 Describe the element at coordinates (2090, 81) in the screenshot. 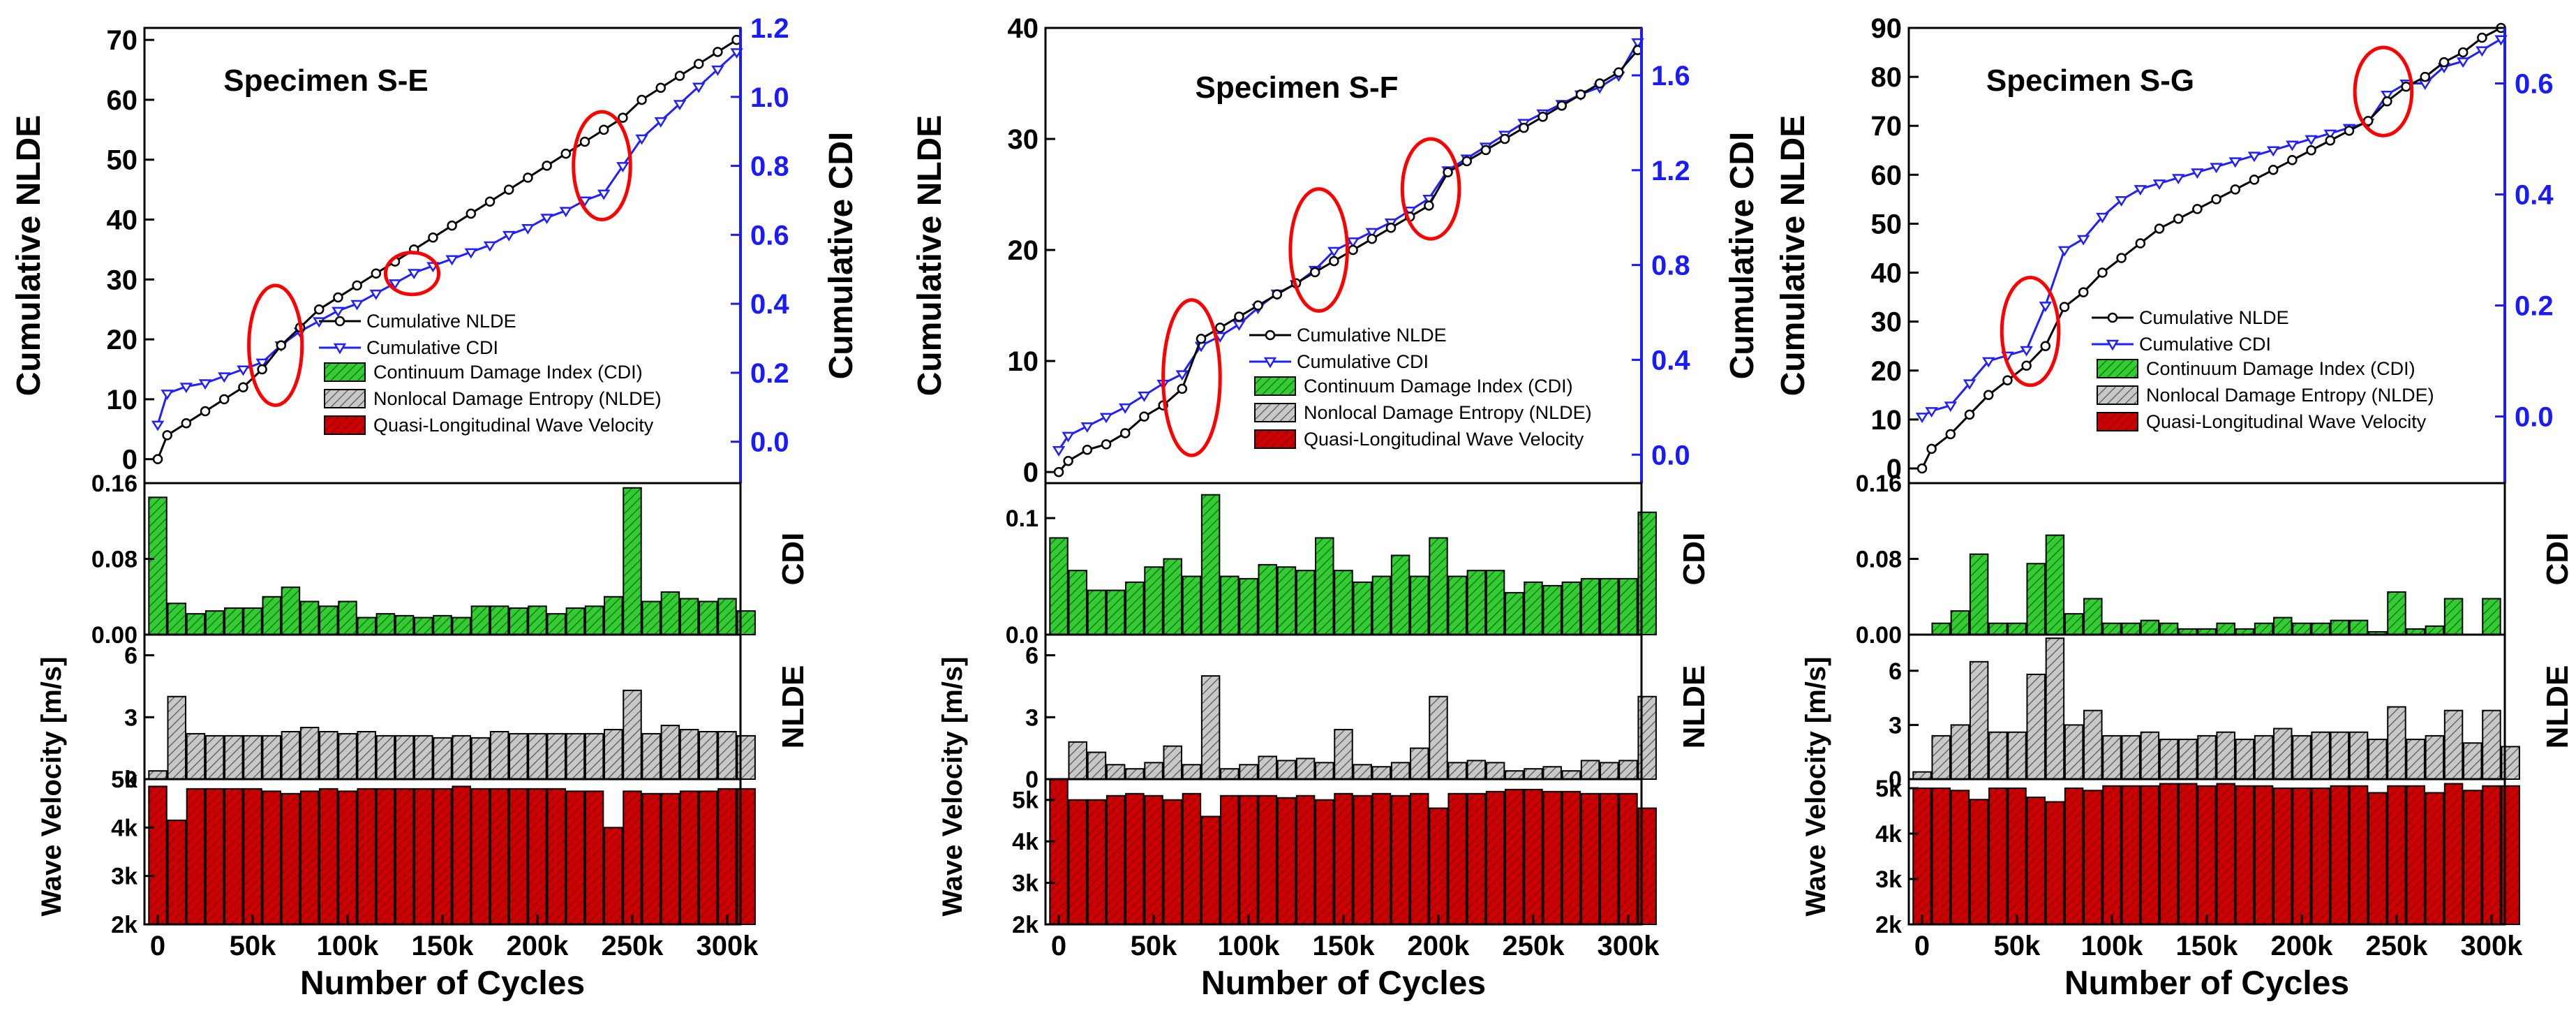

I see `panel-title: Specimen S-G` at that location.